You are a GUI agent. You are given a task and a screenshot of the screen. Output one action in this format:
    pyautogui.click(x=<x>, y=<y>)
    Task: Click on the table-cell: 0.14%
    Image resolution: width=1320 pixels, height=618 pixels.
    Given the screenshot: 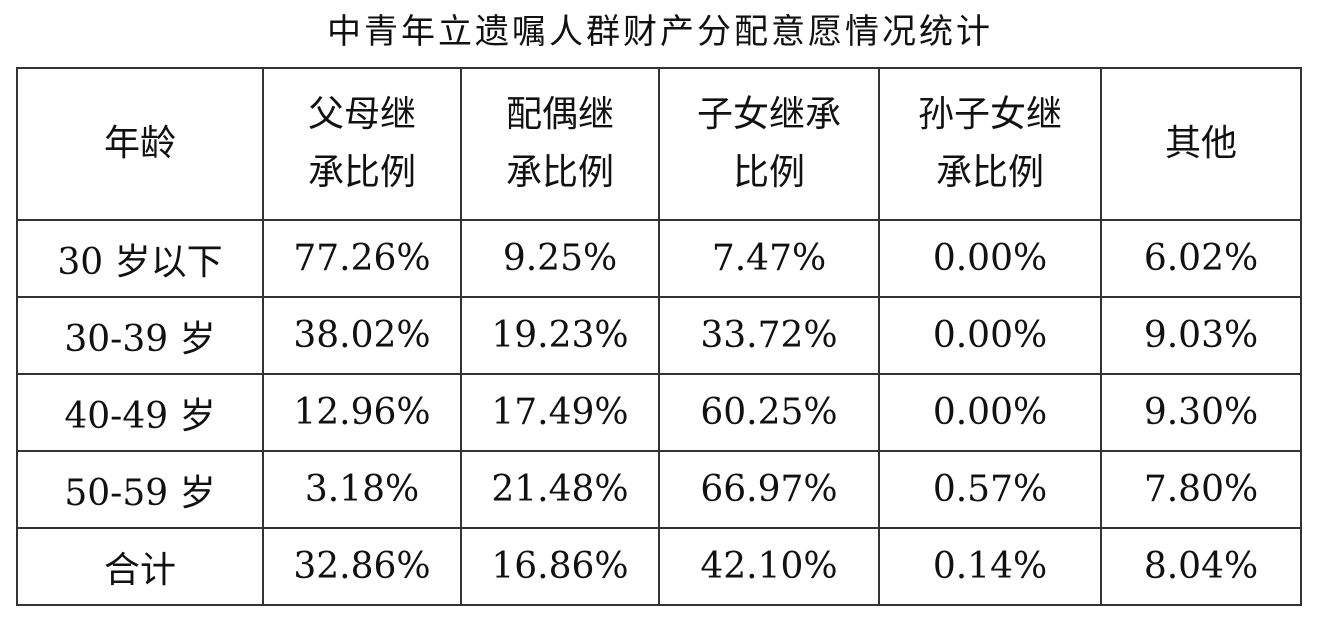 What is the action you would take?
    pyautogui.click(x=990, y=566)
    